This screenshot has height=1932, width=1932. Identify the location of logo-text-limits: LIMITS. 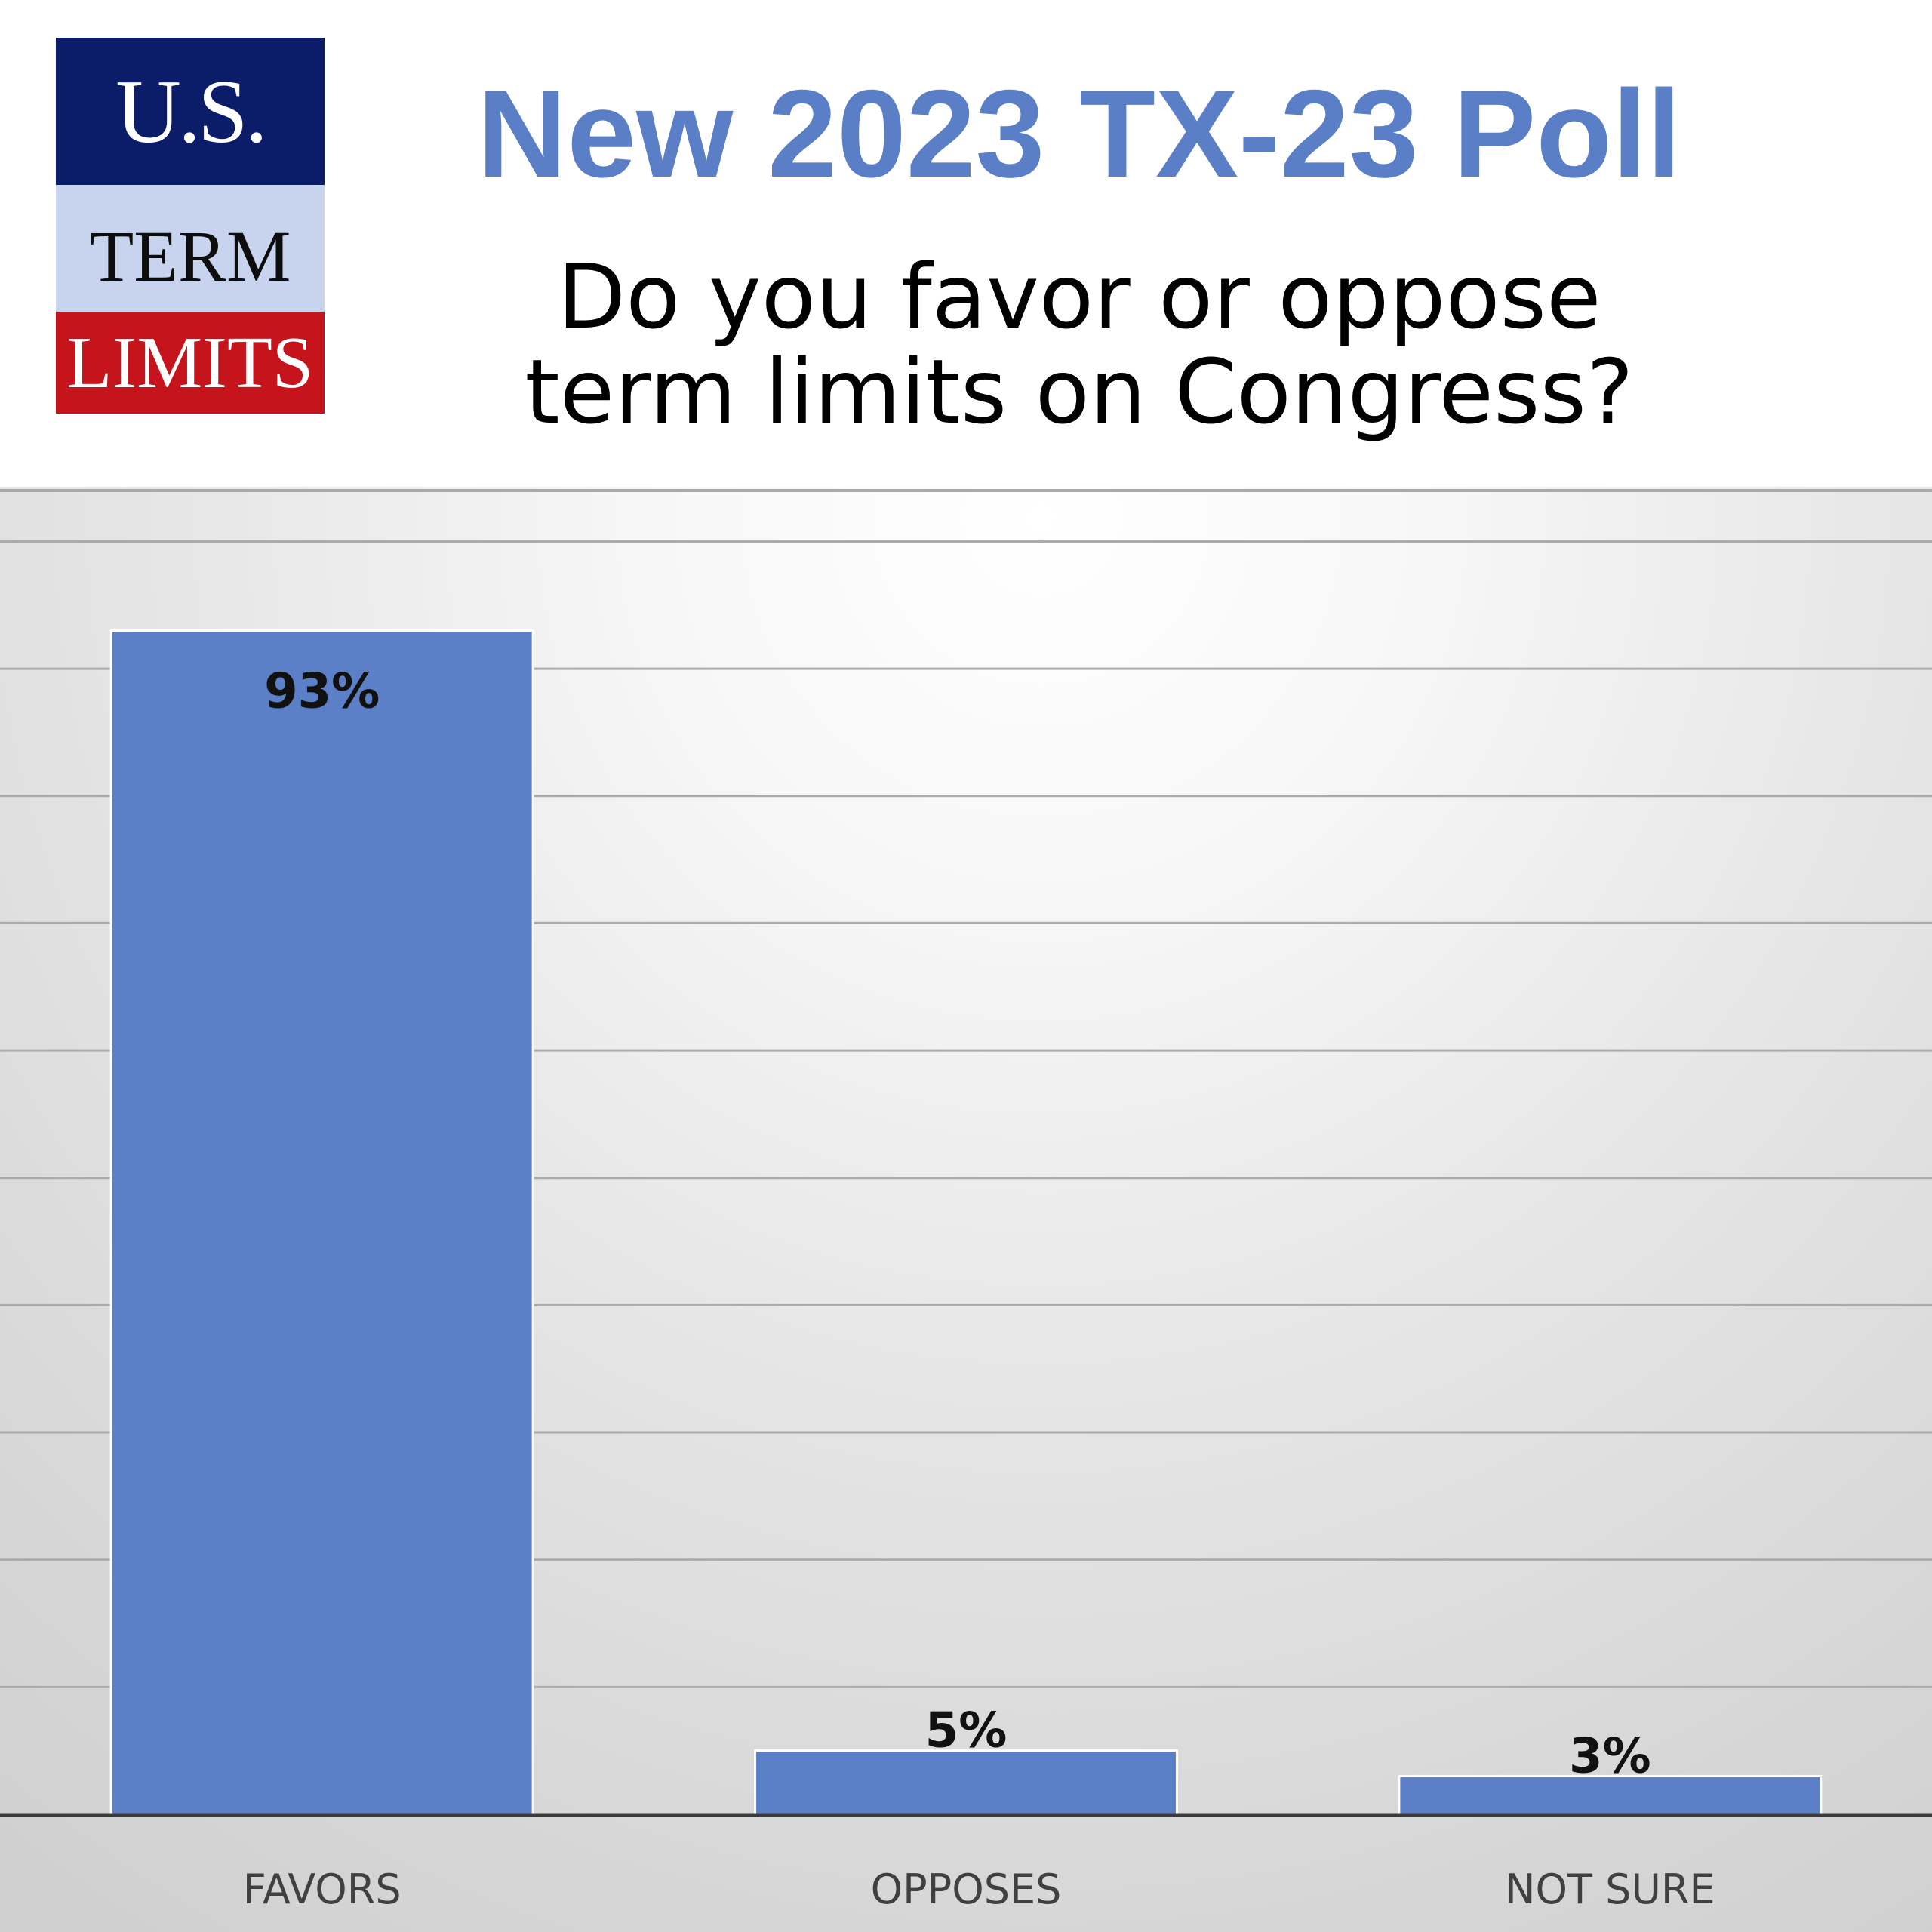
(190, 362).